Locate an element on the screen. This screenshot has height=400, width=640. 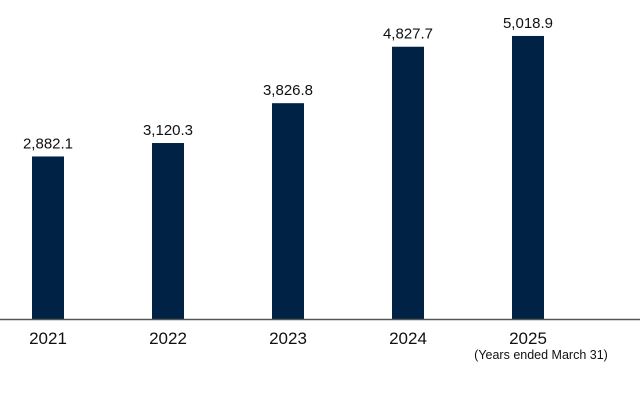
x-tick-2024: 2024 is located at coordinates (408, 338).